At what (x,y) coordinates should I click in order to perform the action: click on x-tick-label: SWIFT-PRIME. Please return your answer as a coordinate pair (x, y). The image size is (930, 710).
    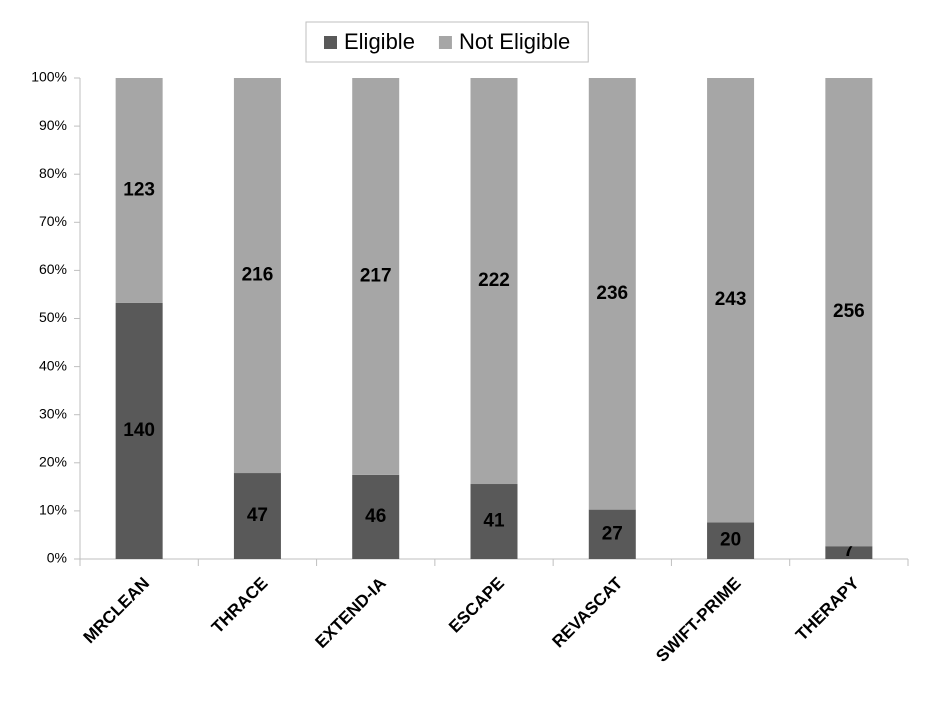
    Looking at the image, I should click on (698, 620).